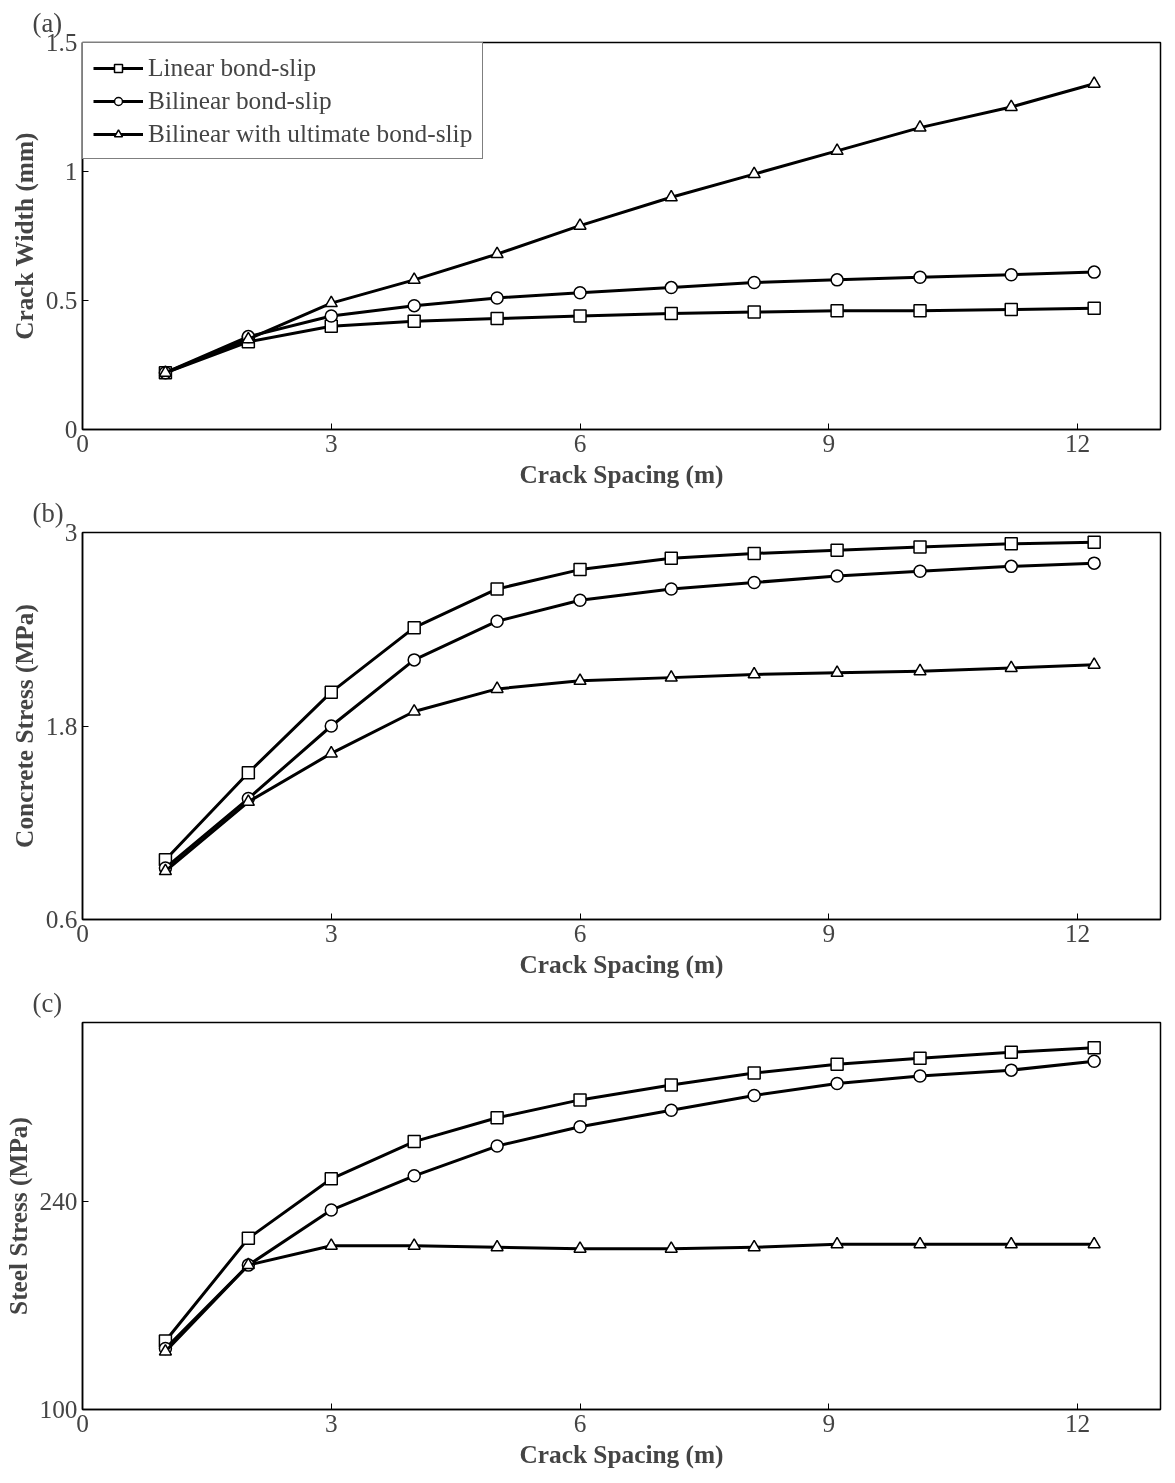 Image resolution: width=1175 pixels, height=1483 pixels. Describe the element at coordinates (61, 300) in the screenshot. I see `y-tick-label: 0.5` at that location.